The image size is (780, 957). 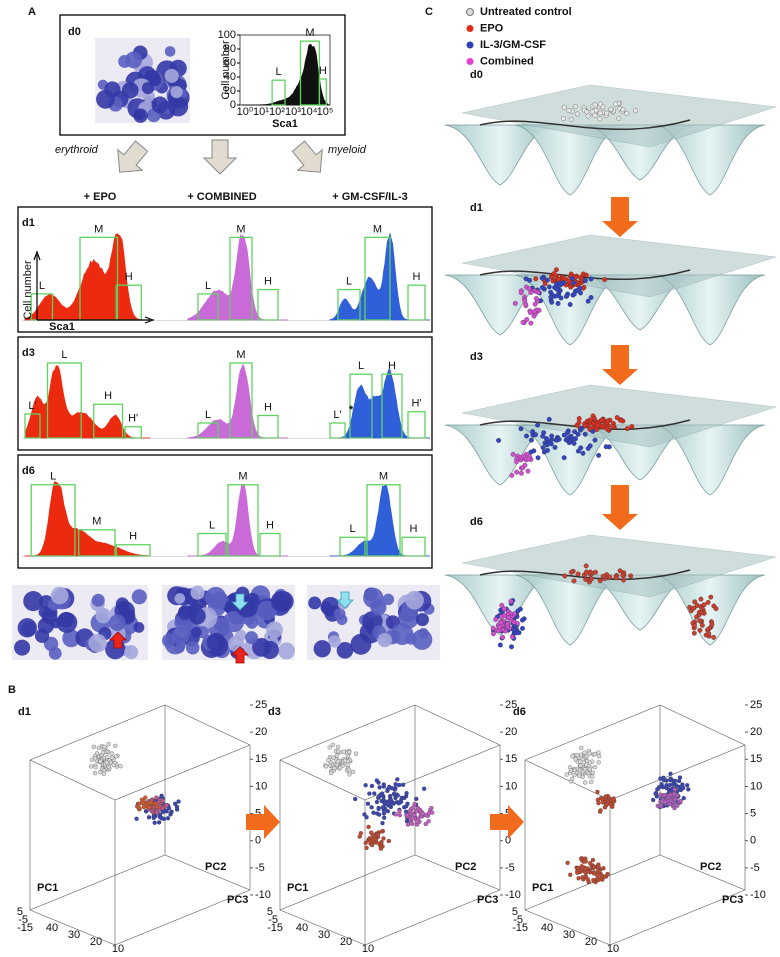 What do you see at coordinates (297, 888) in the screenshot?
I see `axis-title: PC1` at bounding box center [297, 888].